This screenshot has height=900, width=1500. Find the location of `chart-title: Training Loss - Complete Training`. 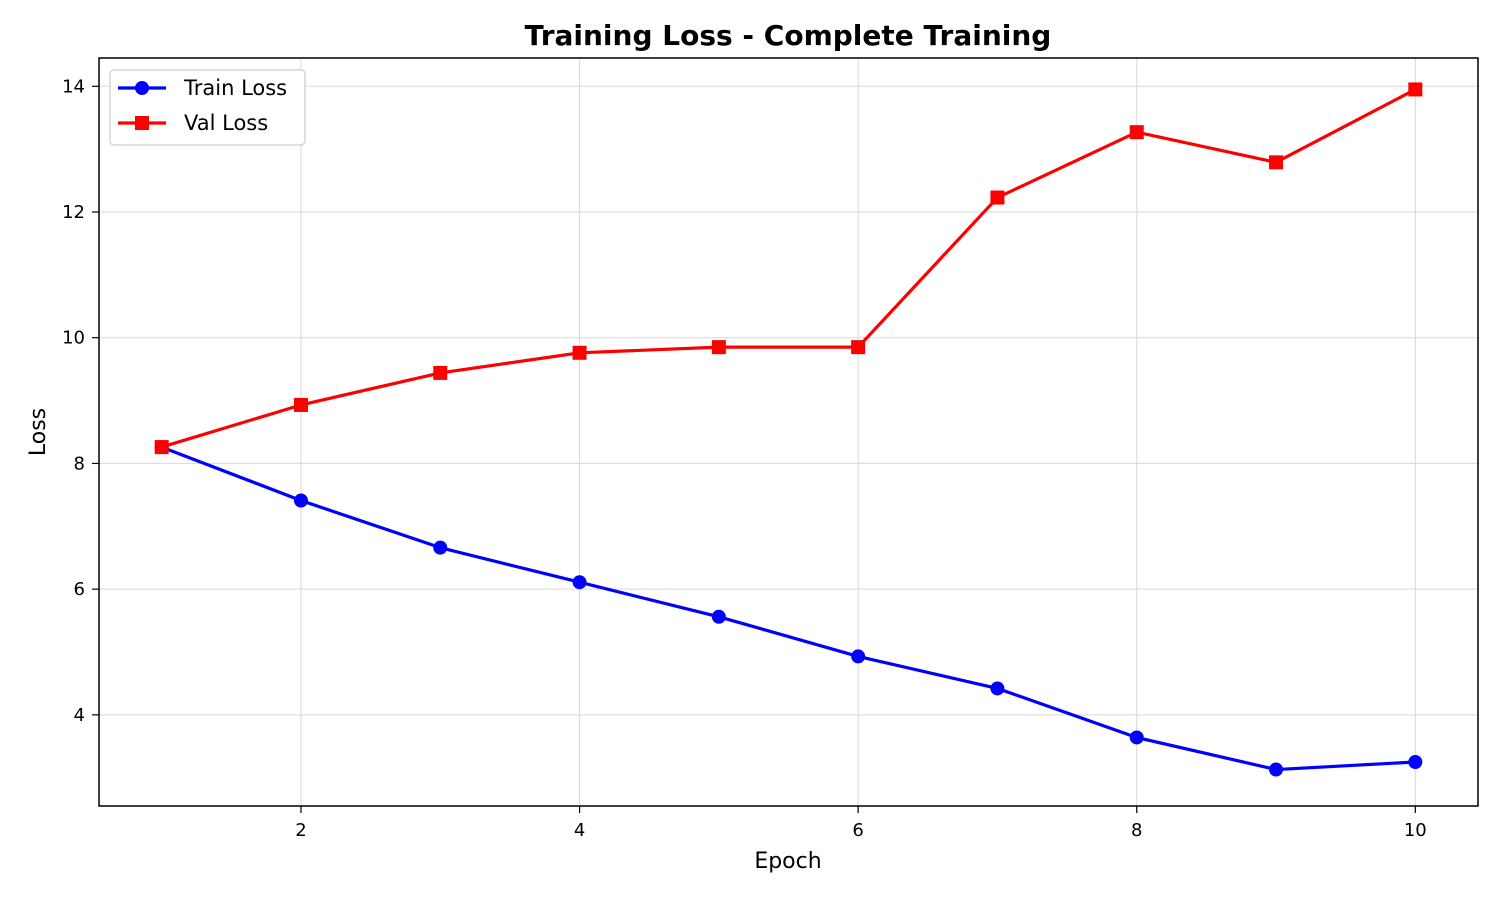

chart-title: Training Loss - Complete Training is located at coordinates (788, 35).